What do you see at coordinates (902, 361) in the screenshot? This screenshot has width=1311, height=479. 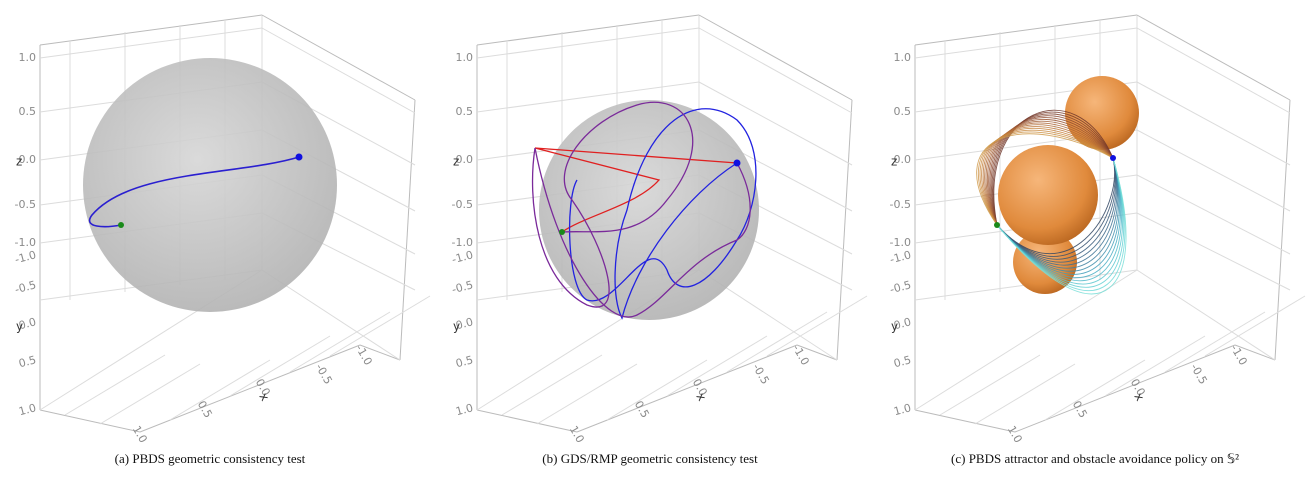 I see `y-tick-label: 0.5` at bounding box center [902, 361].